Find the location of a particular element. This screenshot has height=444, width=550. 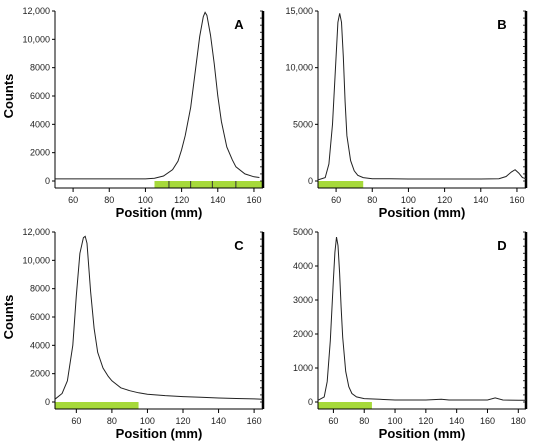

x-tick-label: 180 is located at coordinates (518, 421).